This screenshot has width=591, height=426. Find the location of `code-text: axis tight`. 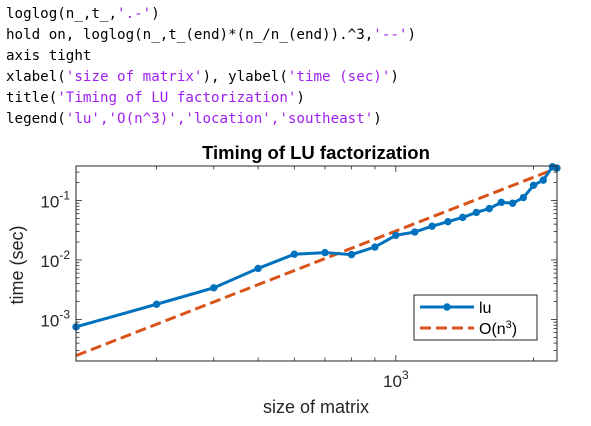

code-text: axis tight is located at coordinates (49, 56).